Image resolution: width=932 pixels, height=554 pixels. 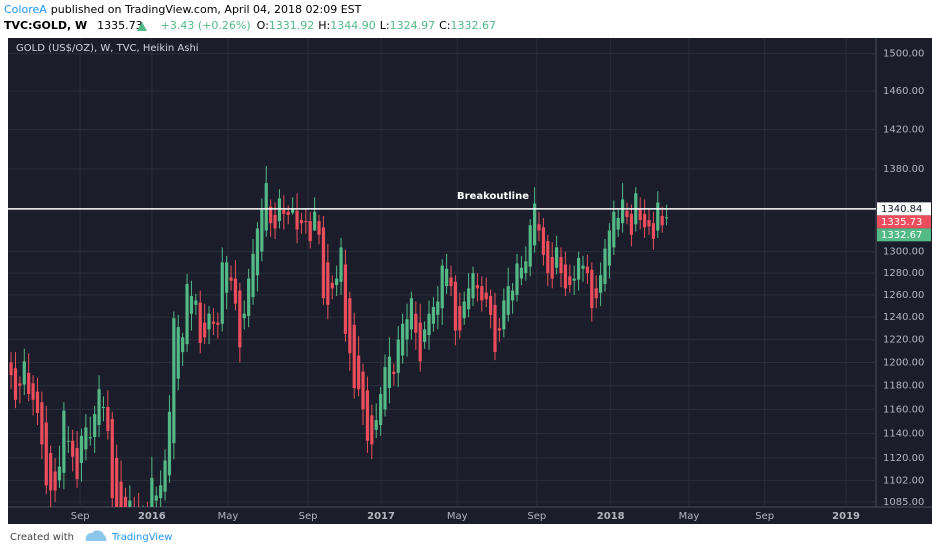 I want to click on y-tick-label: 1460.00, so click(x=903, y=91).